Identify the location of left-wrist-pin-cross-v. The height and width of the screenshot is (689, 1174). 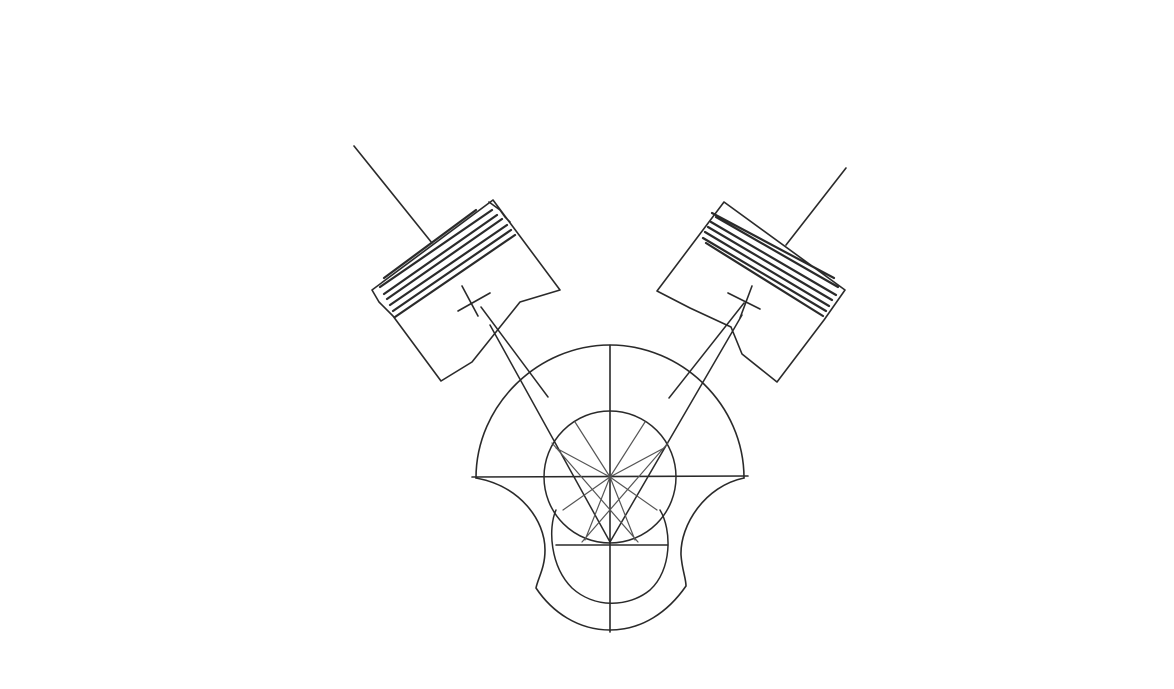
(470, 301).